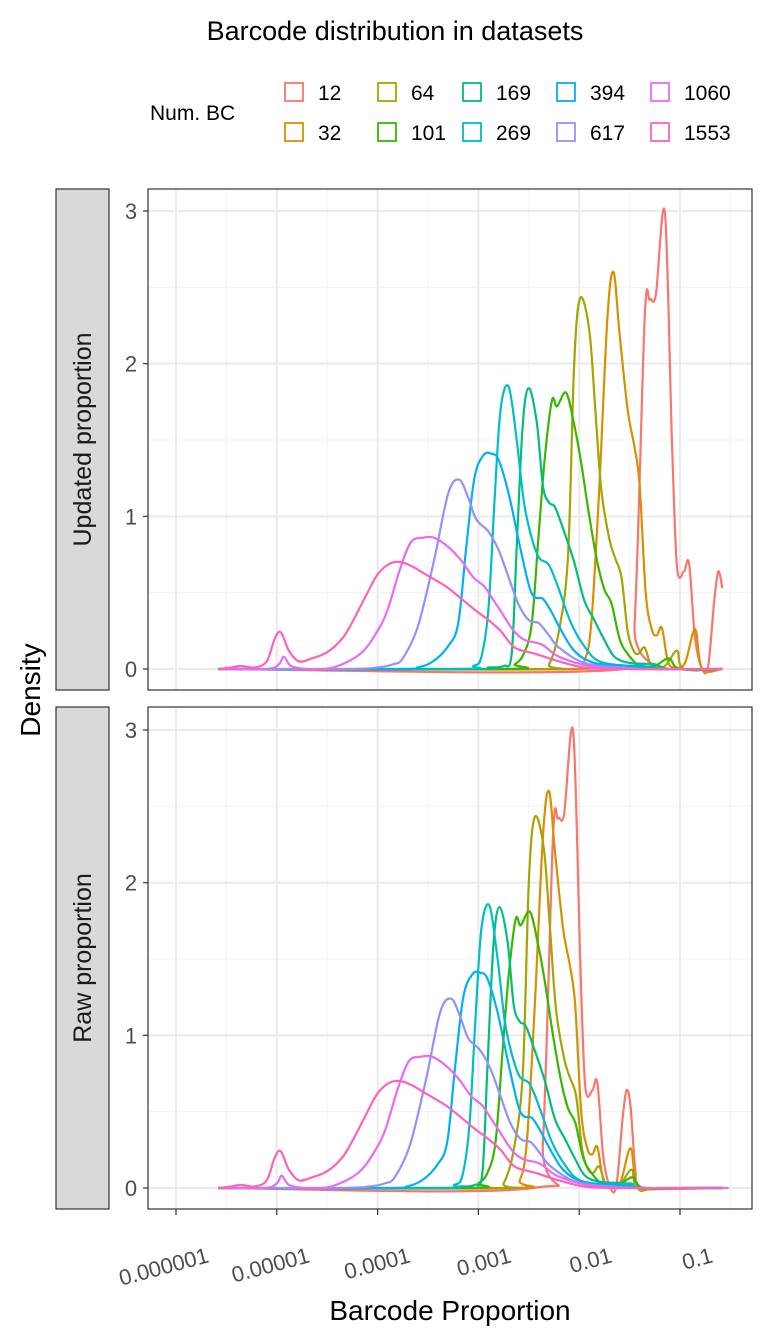  I want to click on x-axis: 0.000001 0.00001 0.0001 0.001 0.01 0.1, so click(415, 1250).